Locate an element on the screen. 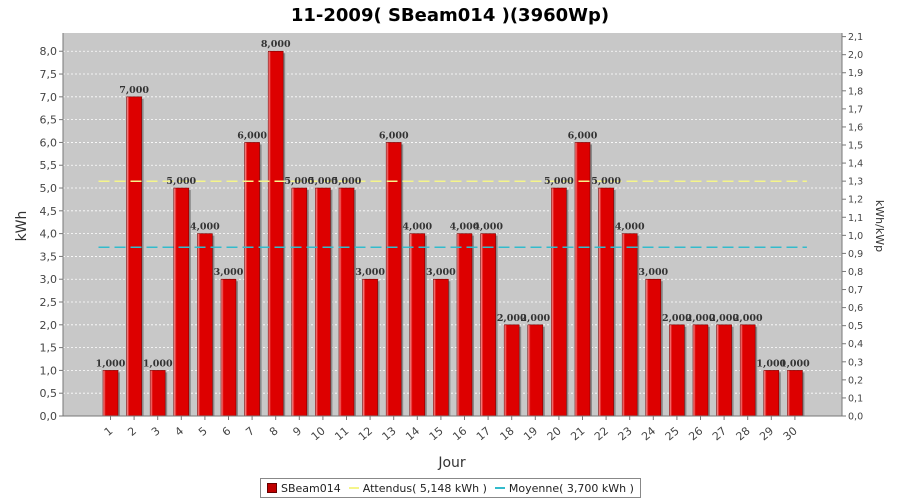  legend-item-attendus: Attendus( 5,148 kWh ) is located at coordinates (417, 488).